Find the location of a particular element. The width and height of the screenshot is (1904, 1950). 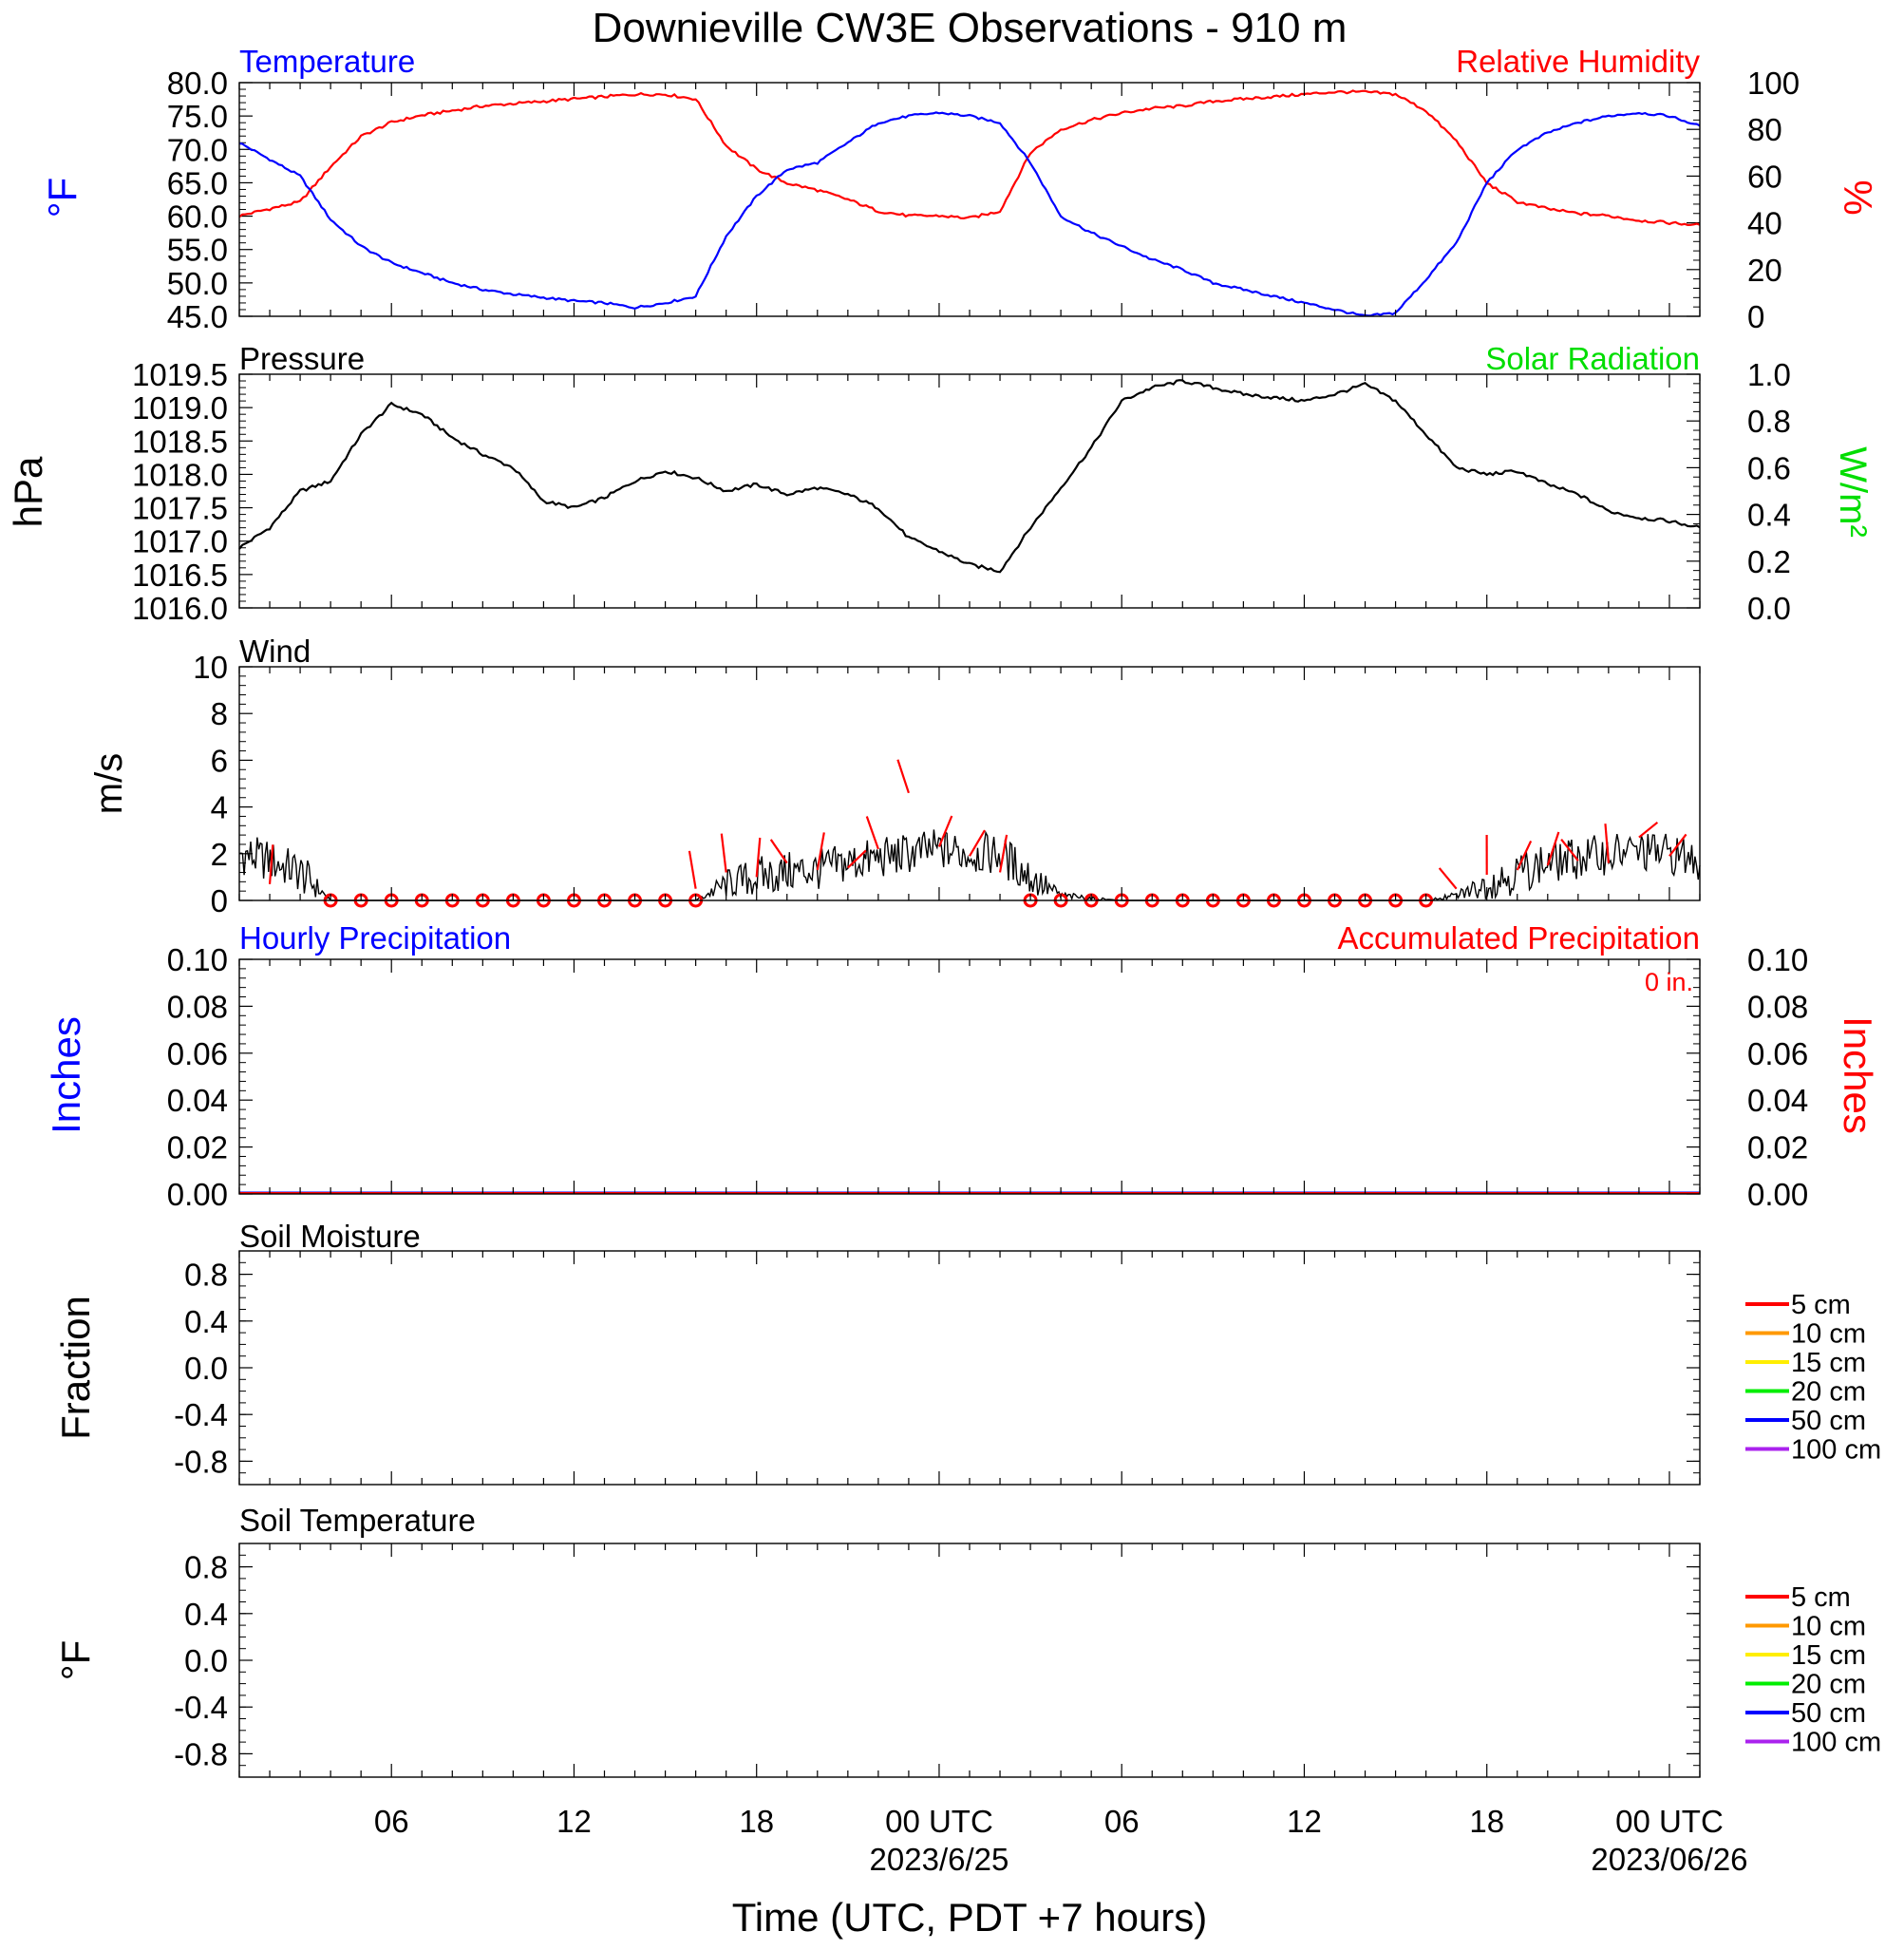

y-tick-label: 1017.5 is located at coordinates (180, 508).